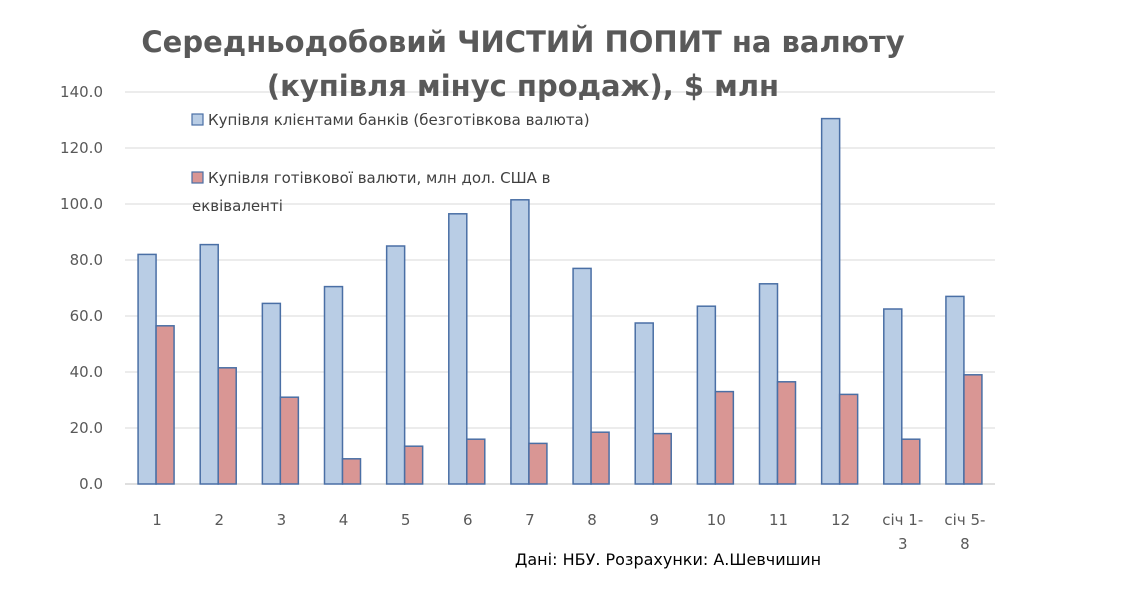 This screenshot has height=600, width=1130. Describe the element at coordinates (81, 204) in the screenshot. I see `y-tick-label: 100.0` at that location.